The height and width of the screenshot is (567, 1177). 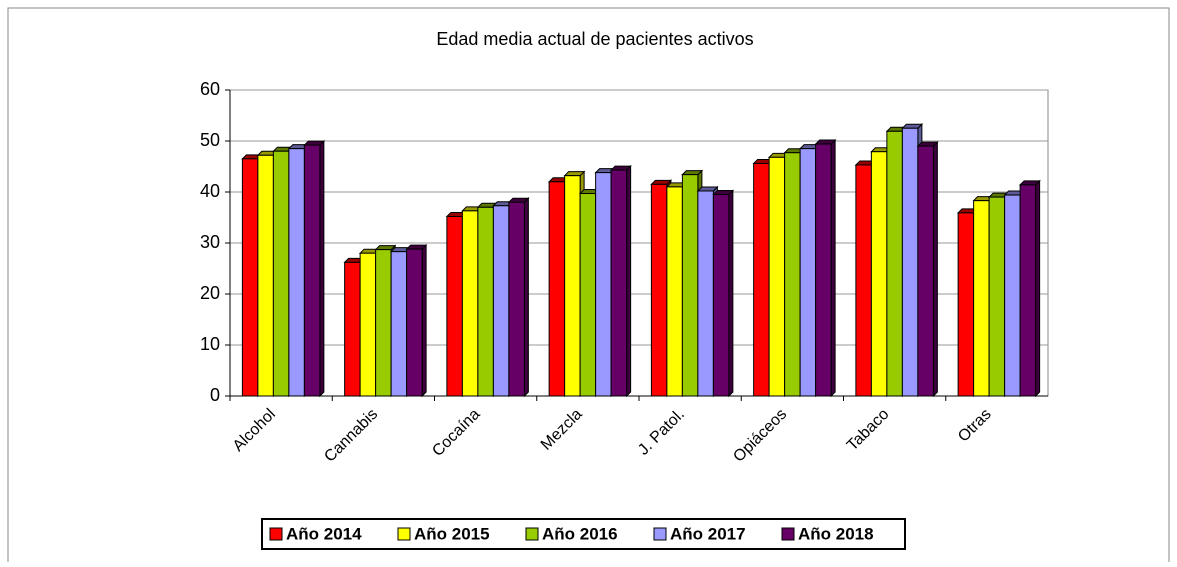 I want to click on legend-label: Año 2017, so click(x=708, y=533).